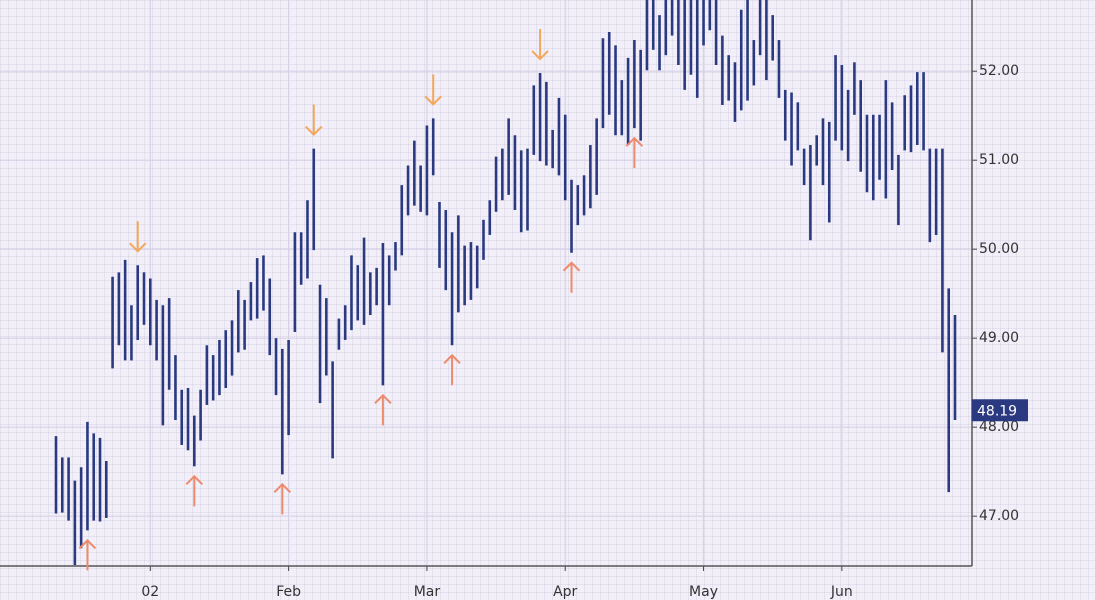 This screenshot has width=1095, height=600. What do you see at coordinates (999, 249) in the screenshot?
I see `y-tick-label: 50.00` at bounding box center [999, 249].